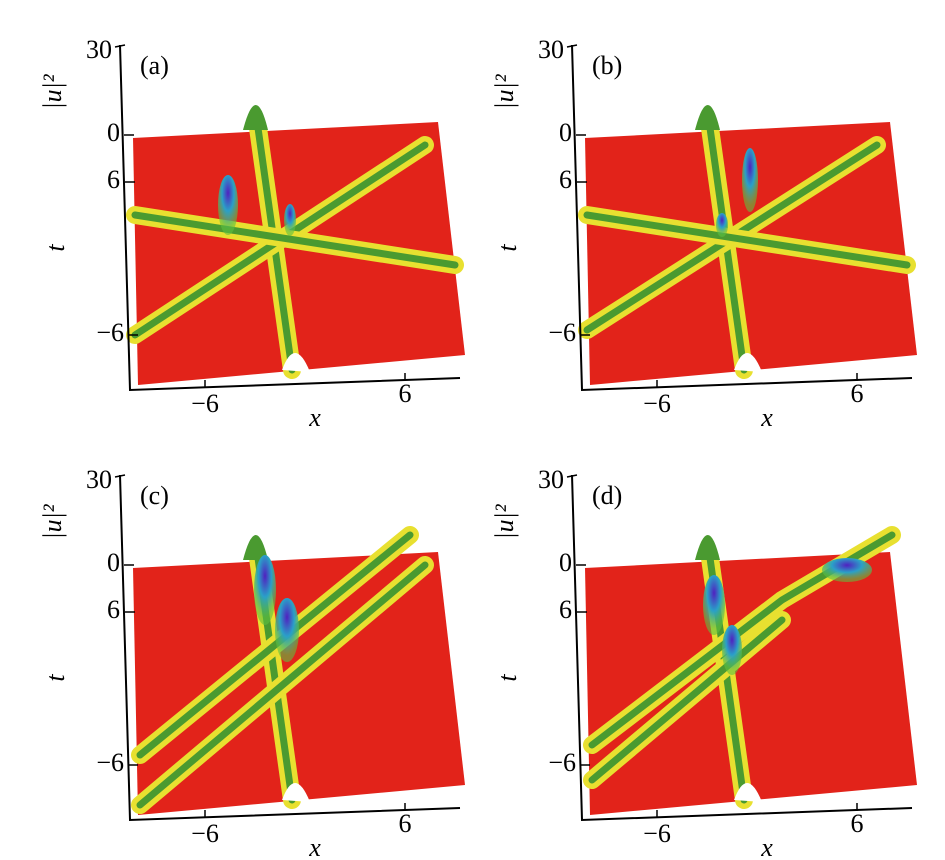  Describe the element at coordinates (607, 495) in the screenshot. I see `panel-label: (d)` at that location.